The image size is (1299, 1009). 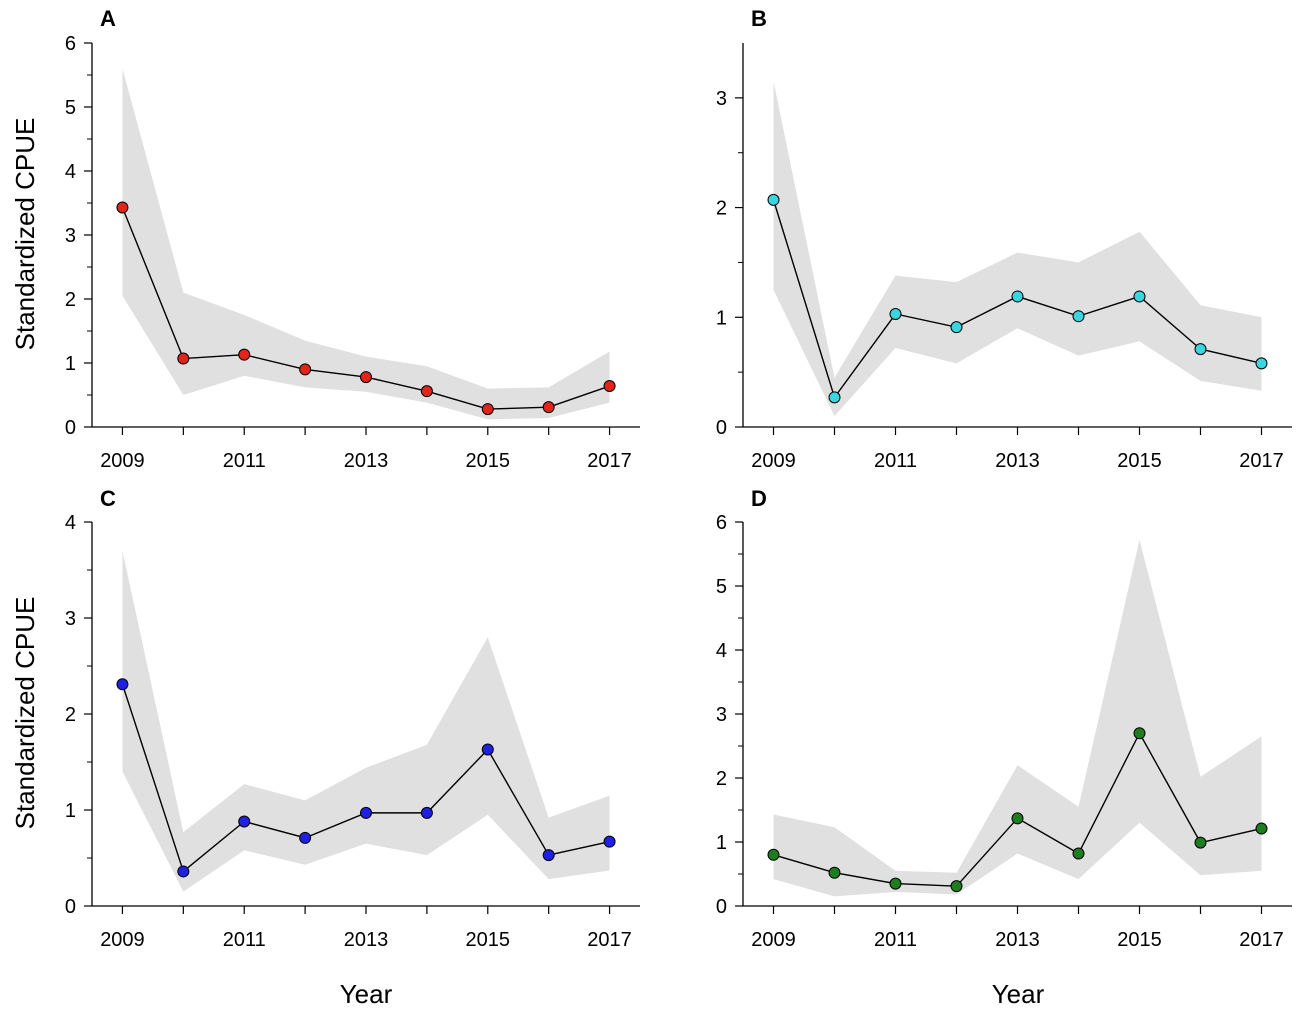 I want to click on panel-letter: D, so click(x=759, y=498).